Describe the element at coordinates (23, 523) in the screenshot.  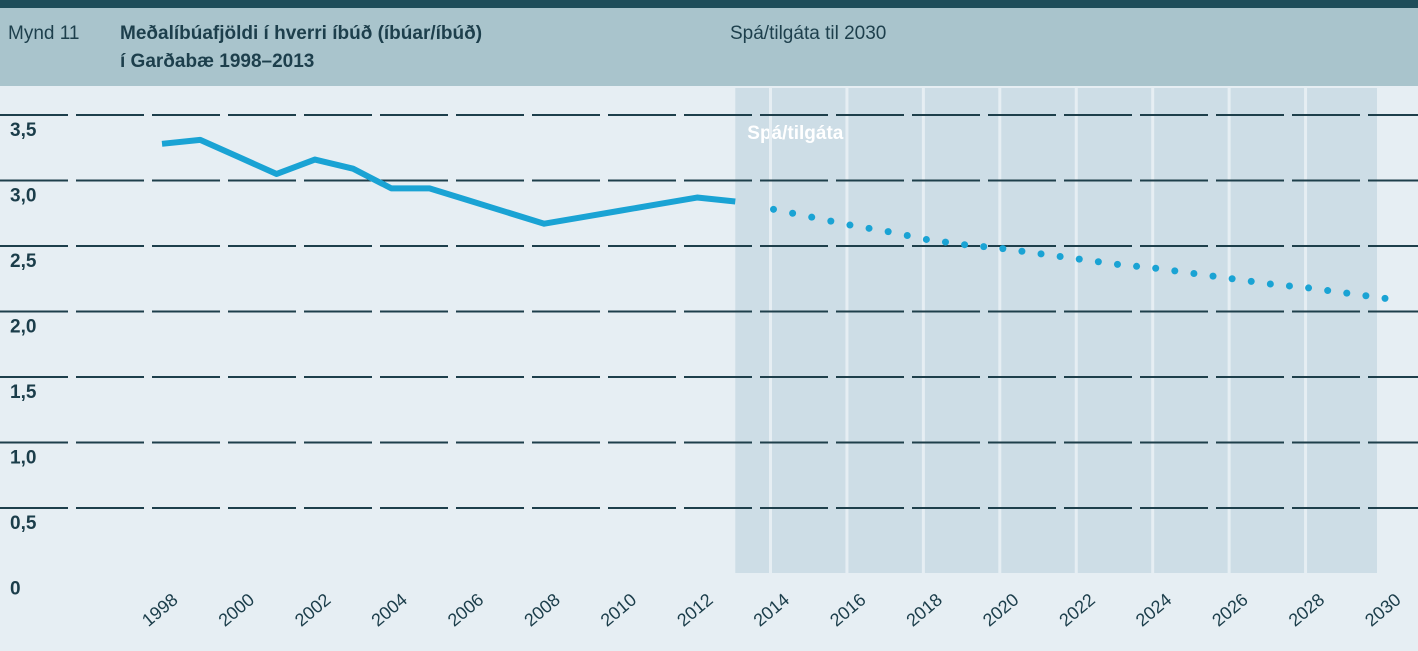
I see `y-tick-label: 0,5` at that location.